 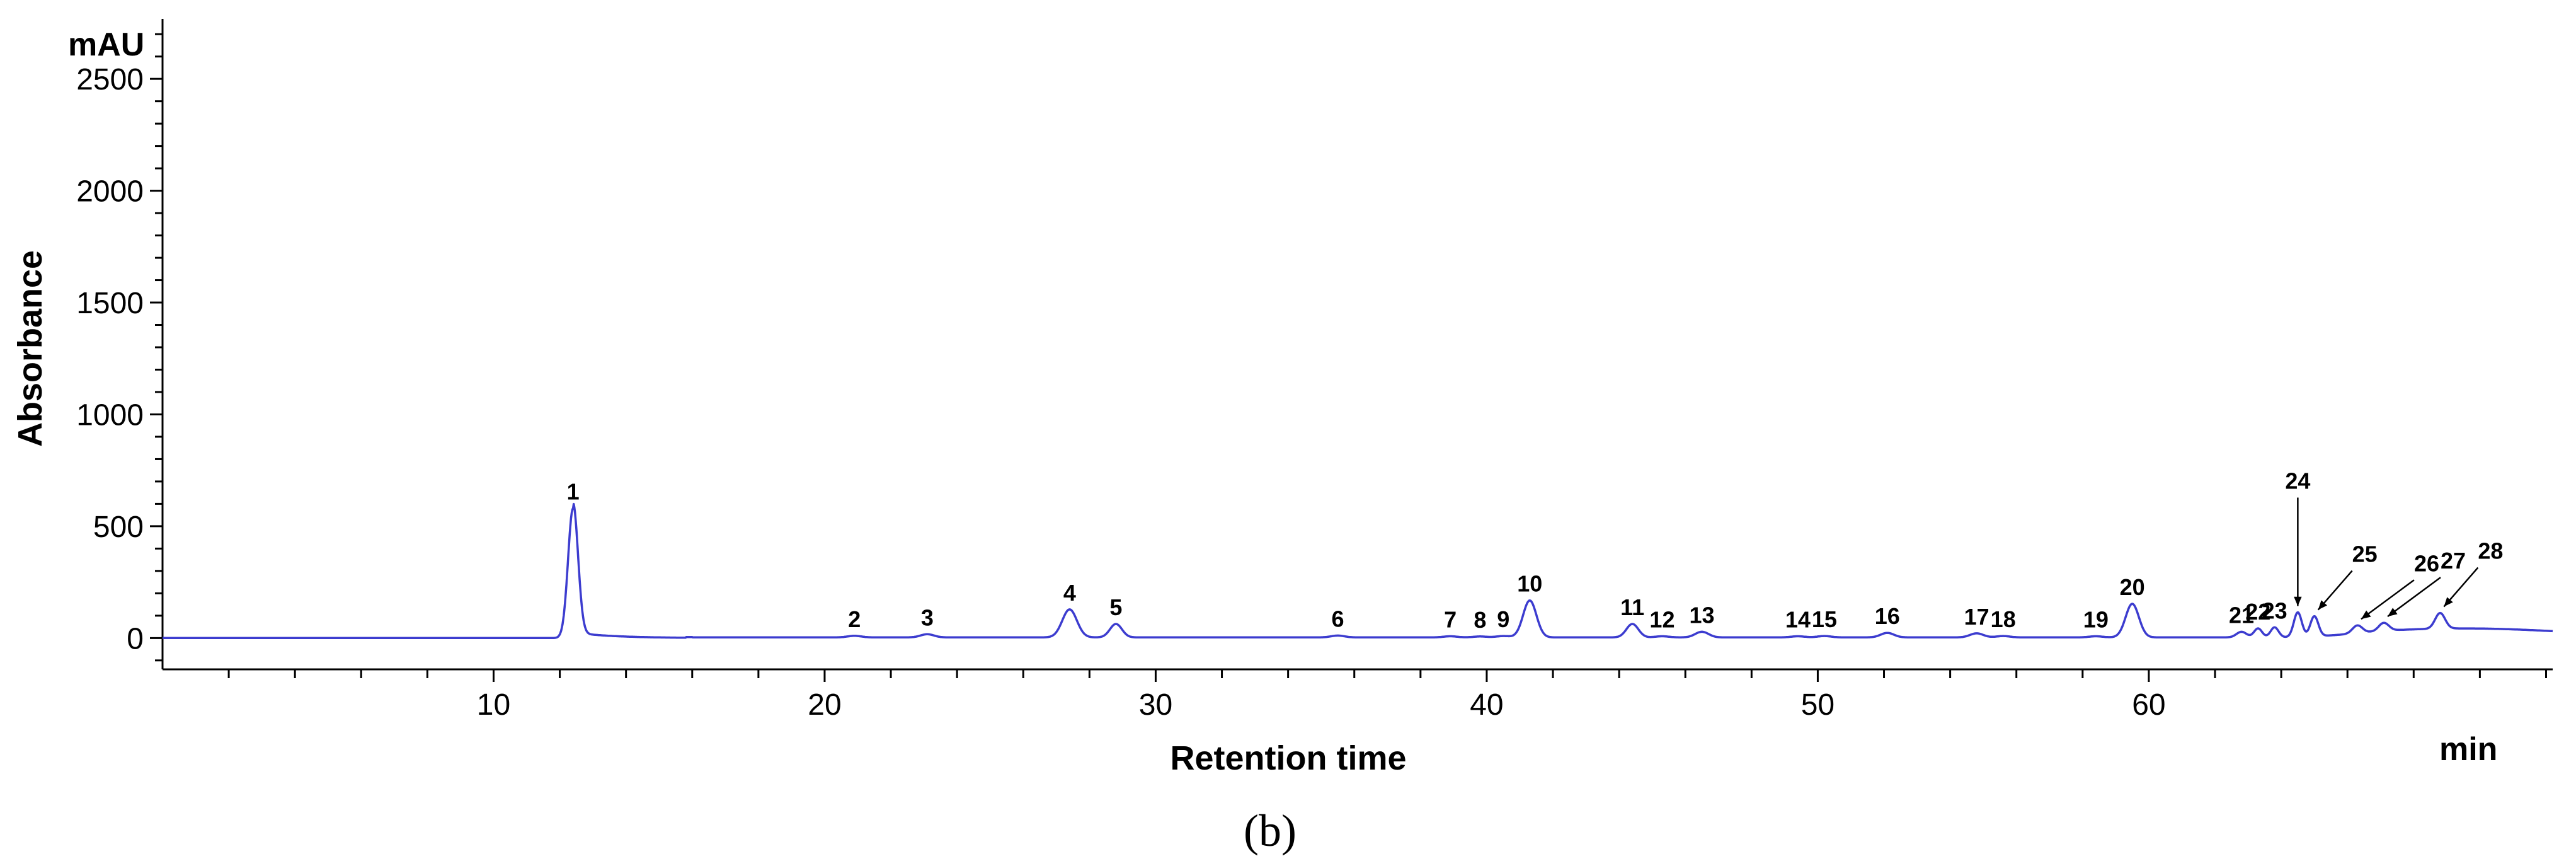 I want to click on peak-label: 12, so click(x=1662, y=619).